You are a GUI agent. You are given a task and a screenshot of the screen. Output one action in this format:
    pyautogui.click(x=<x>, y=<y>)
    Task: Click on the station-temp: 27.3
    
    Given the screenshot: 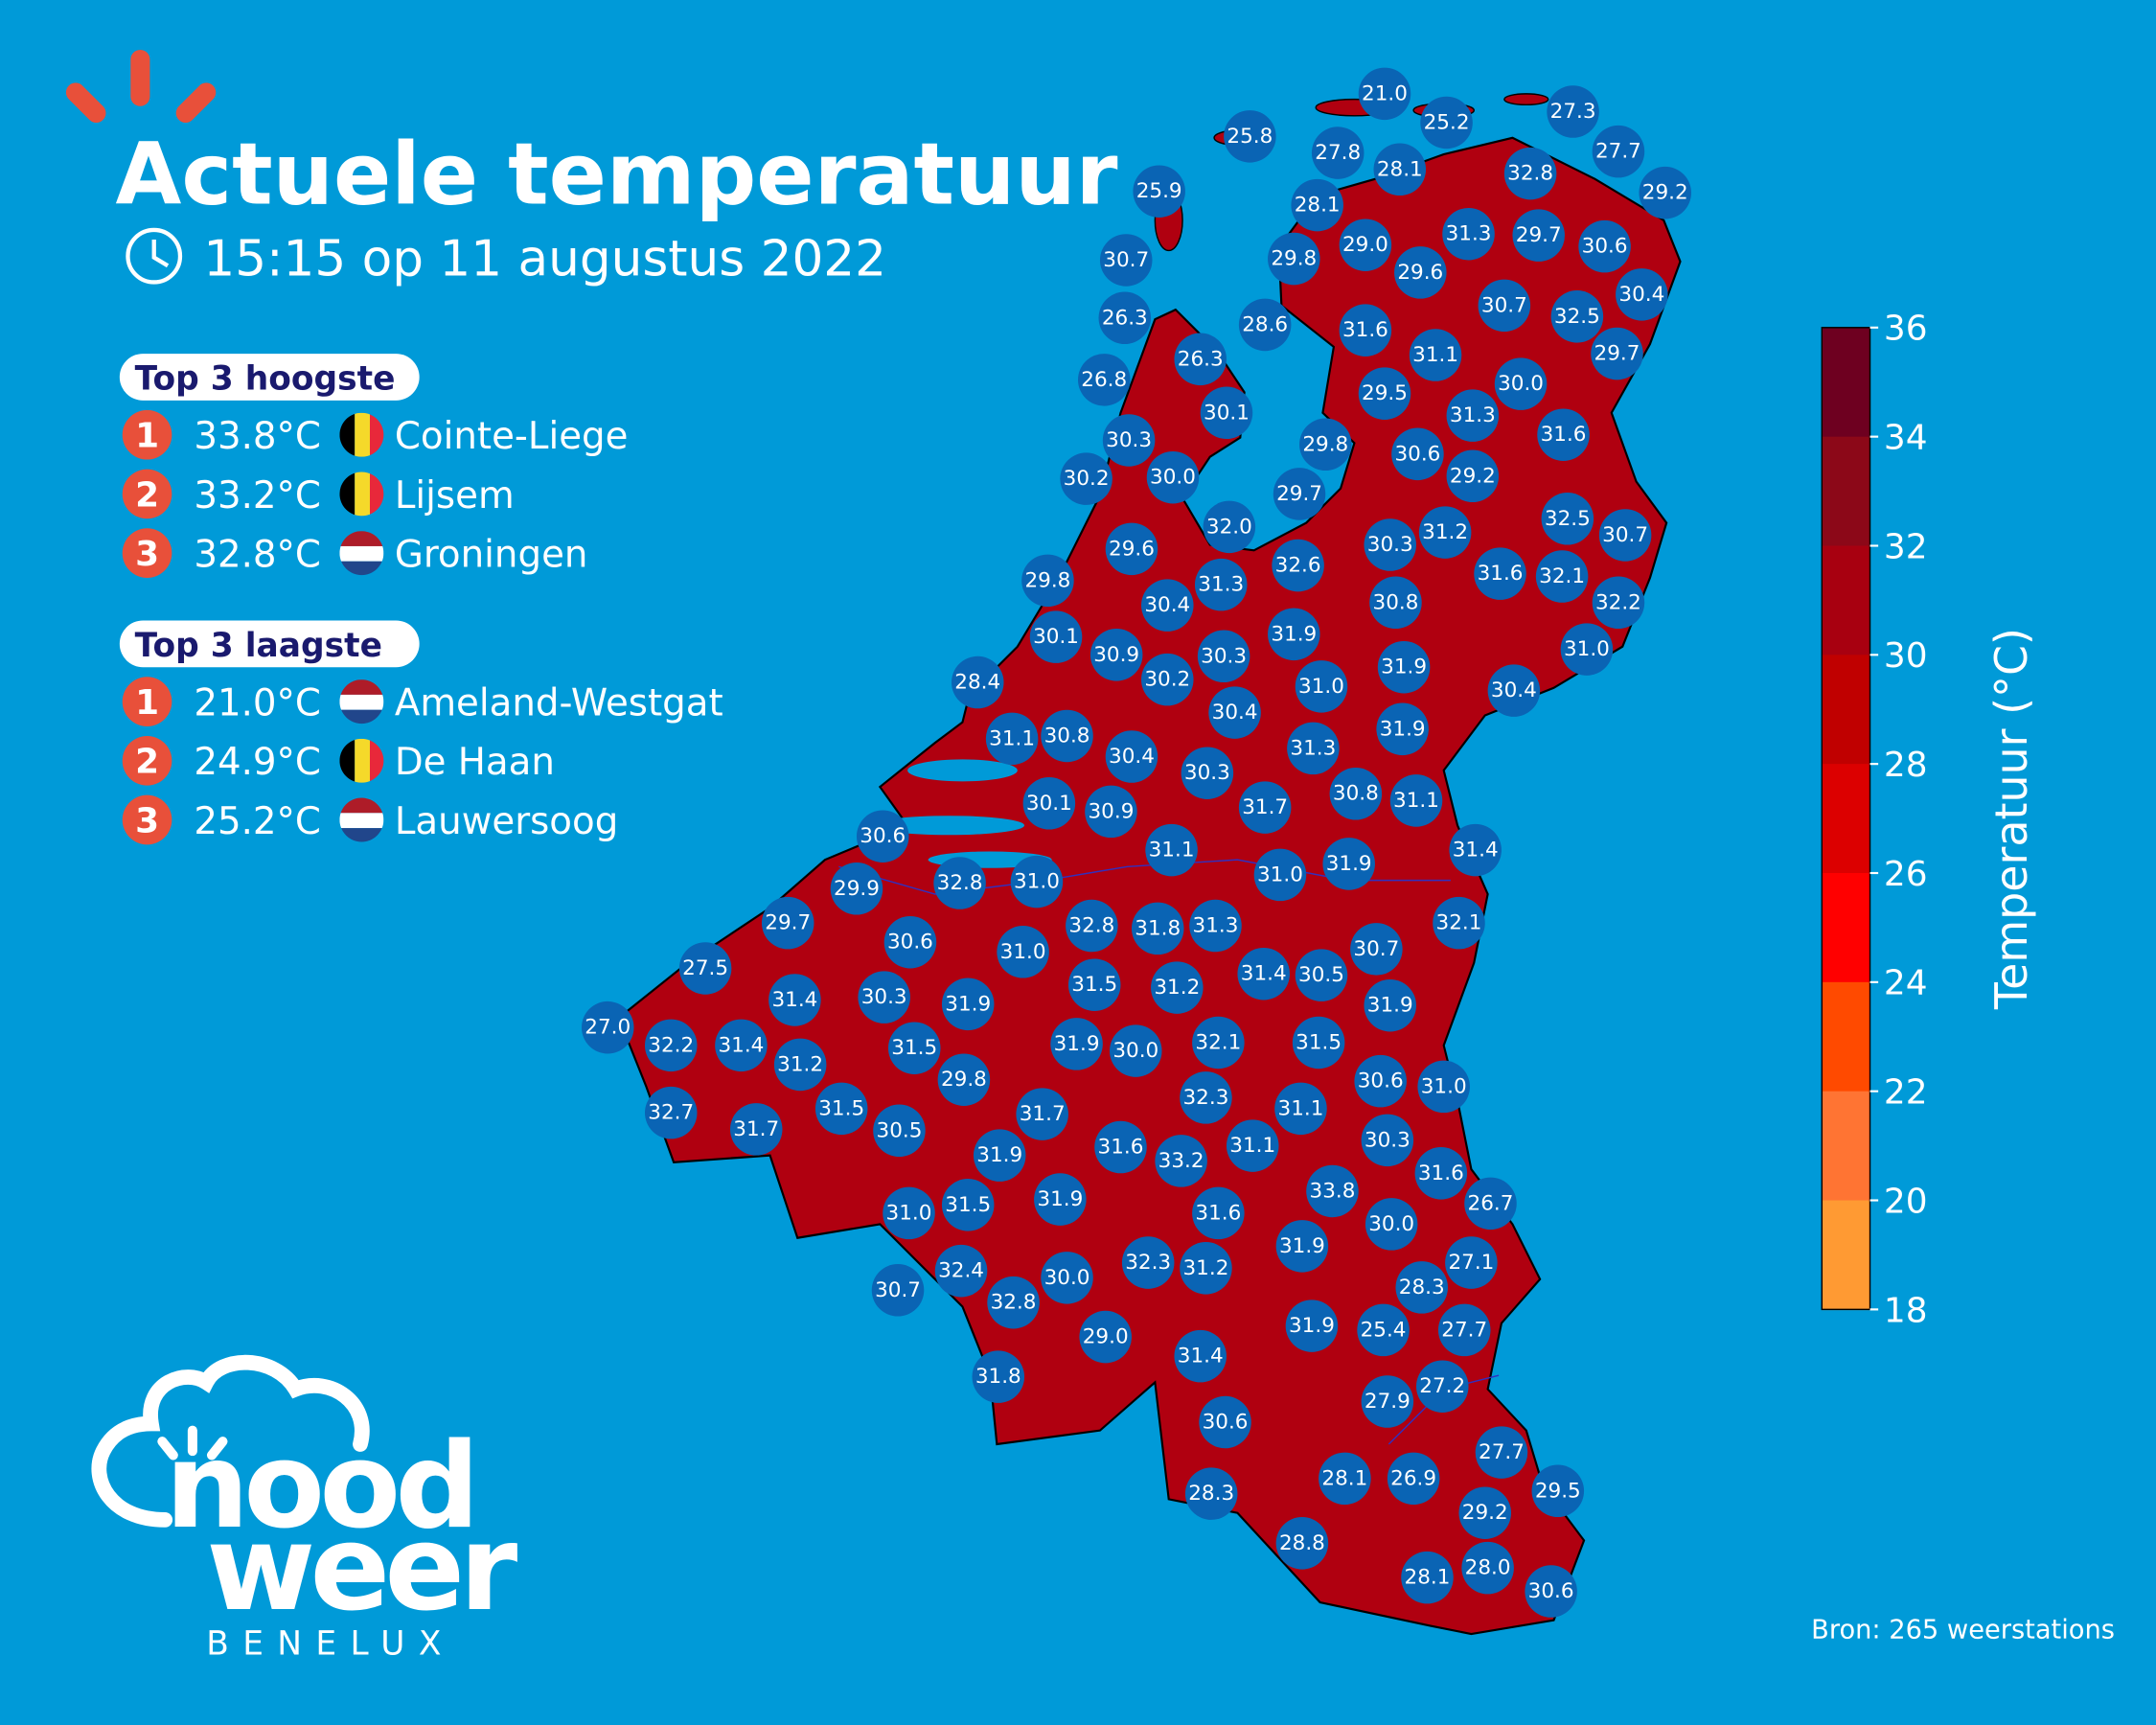 What is the action you would take?
    pyautogui.click(x=1573, y=112)
    